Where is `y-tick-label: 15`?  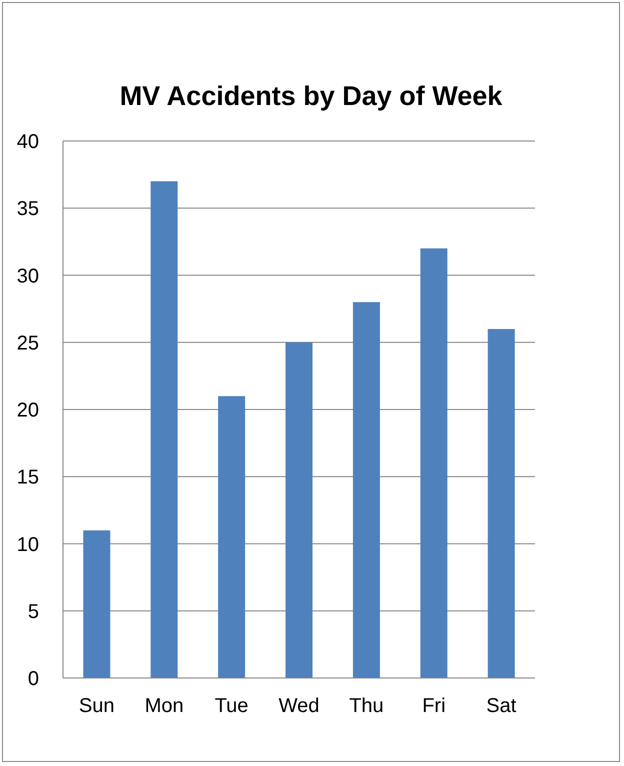 y-tick-label: 15 is located at coordinates (27, 477).